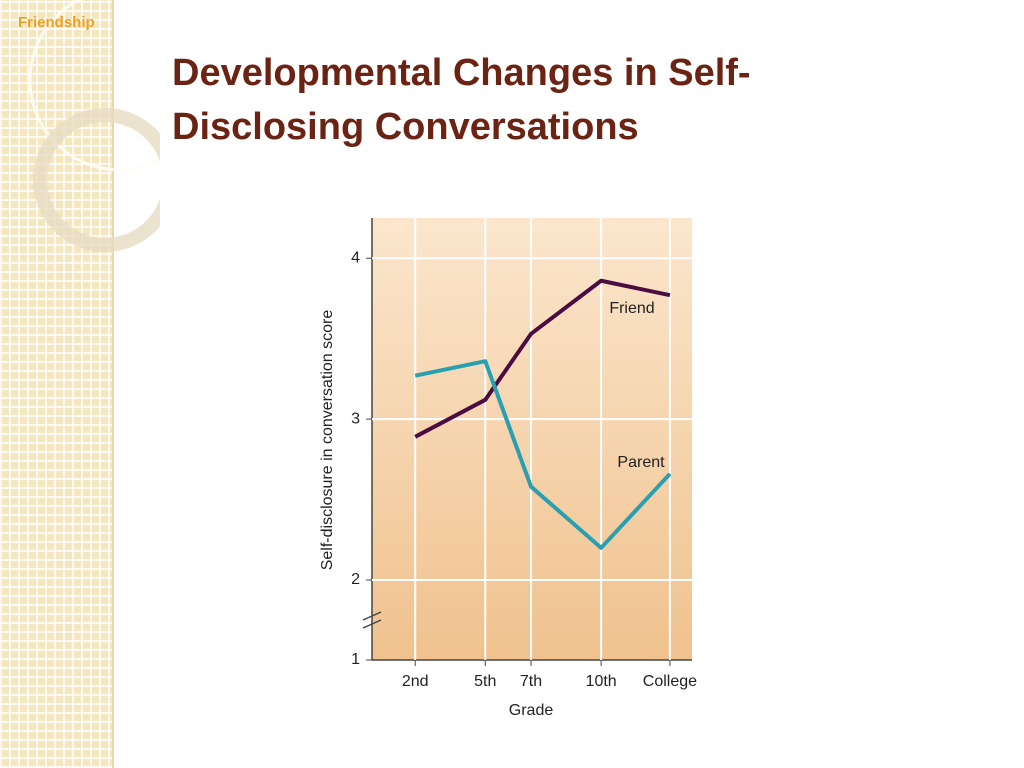 The width and height of the screenshot is (1024, 768). Describe the element at coordinates (485, 681) in the screenshot. I see `x-tick-label: 5th` at that location.